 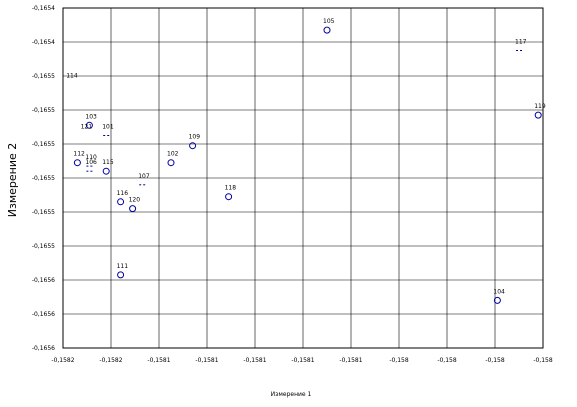 I want to click on data-point: 120, so click(x=135, y=205).